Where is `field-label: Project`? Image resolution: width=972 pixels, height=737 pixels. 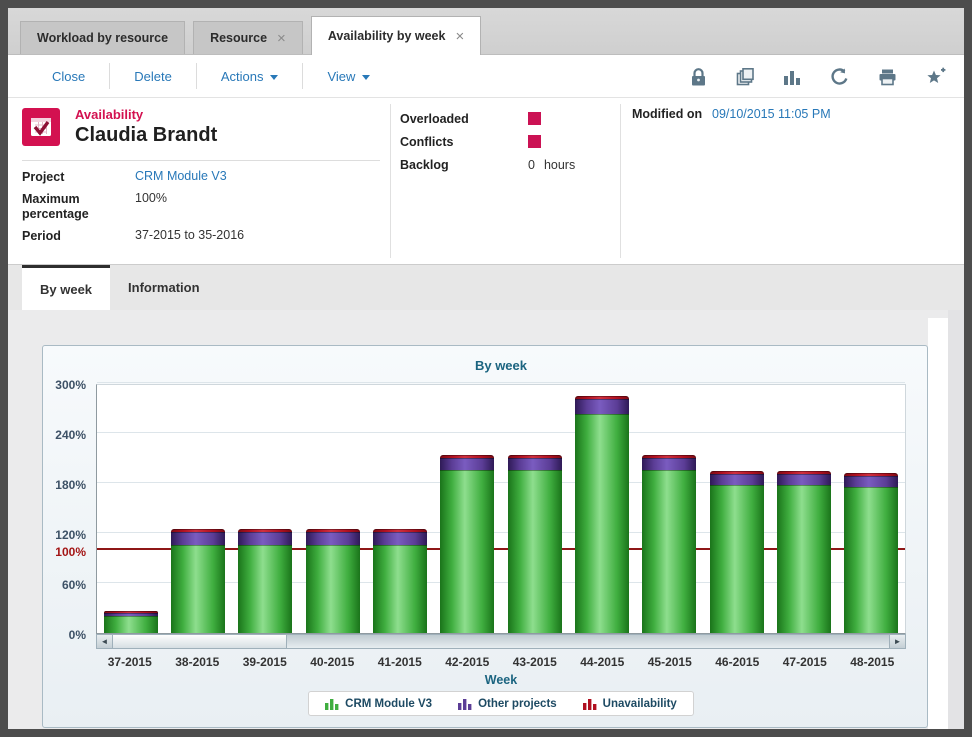
field-label: Project is located at coordinates (43, 177).